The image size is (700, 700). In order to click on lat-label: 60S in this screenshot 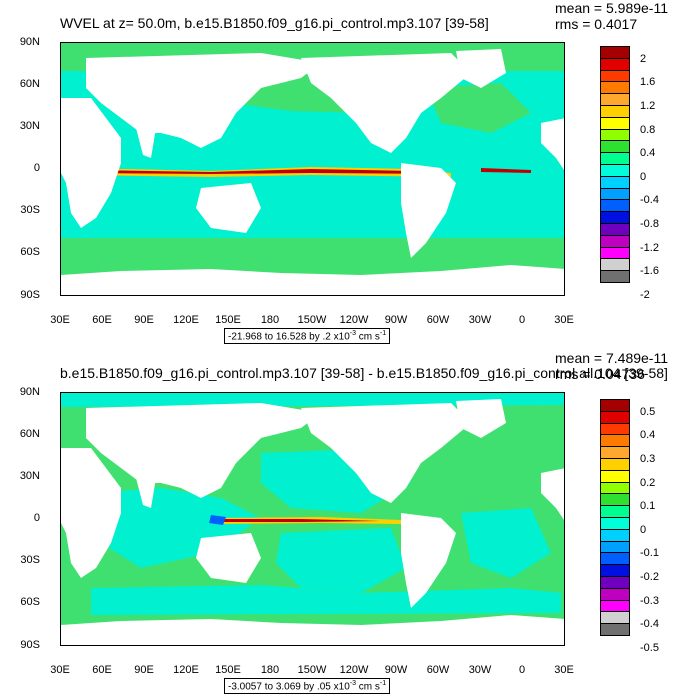, I will do `click(30, 602)`.